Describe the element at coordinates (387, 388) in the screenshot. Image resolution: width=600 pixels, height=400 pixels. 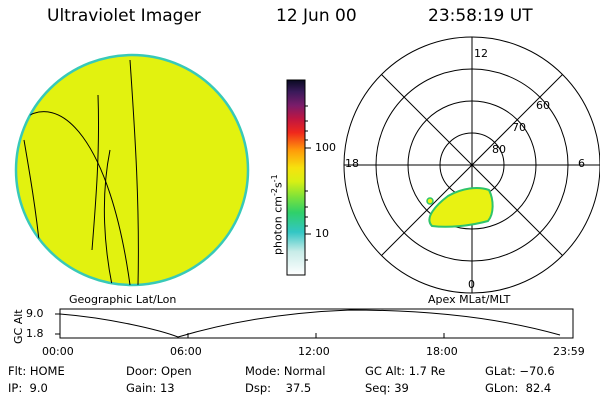
I see `sequence-value: Seq: 39` at that location.